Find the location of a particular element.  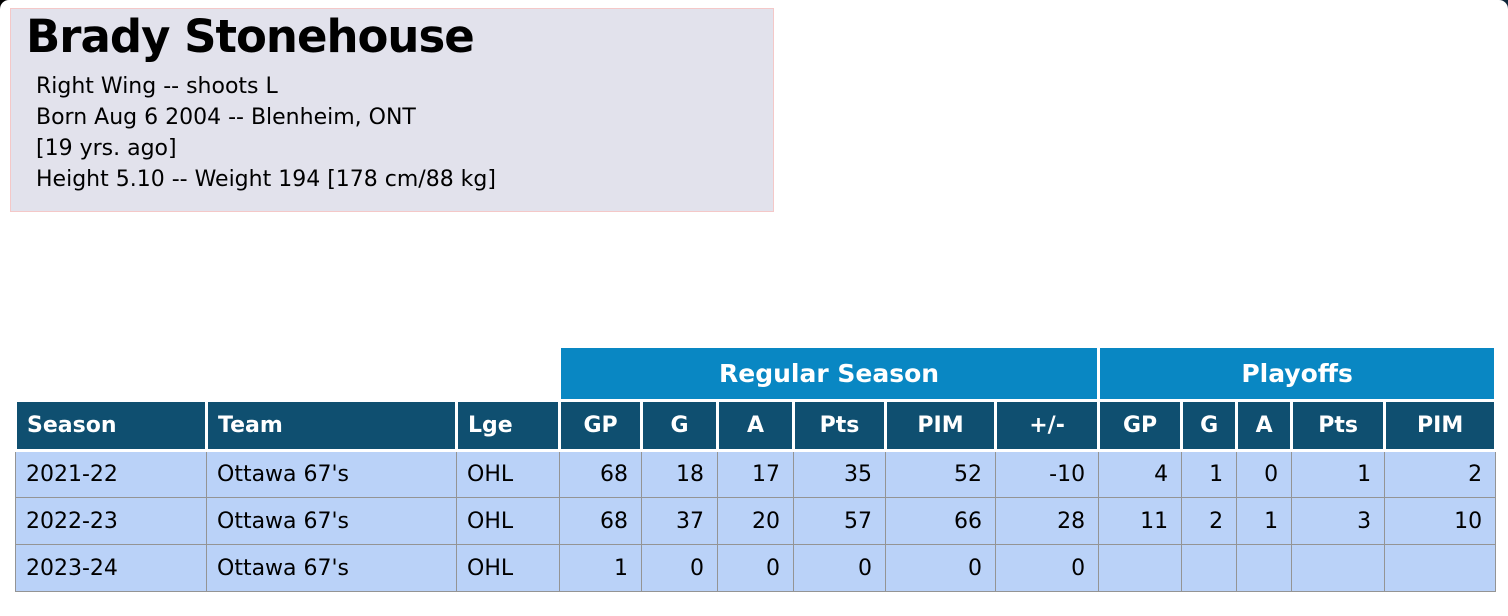

cell-pts: 0 is located at coordinates (840, 568).